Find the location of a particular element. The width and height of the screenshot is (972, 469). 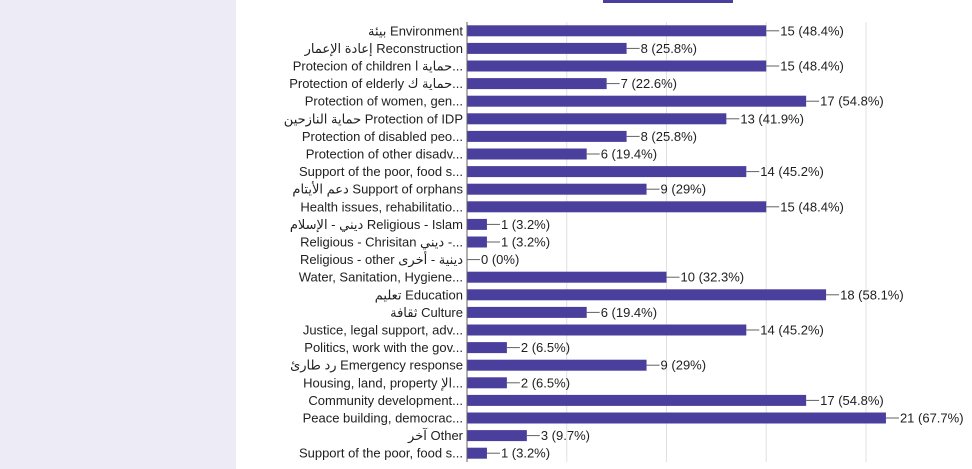

value-label: 18 (58.1%) is located at coordinates (872, 294).